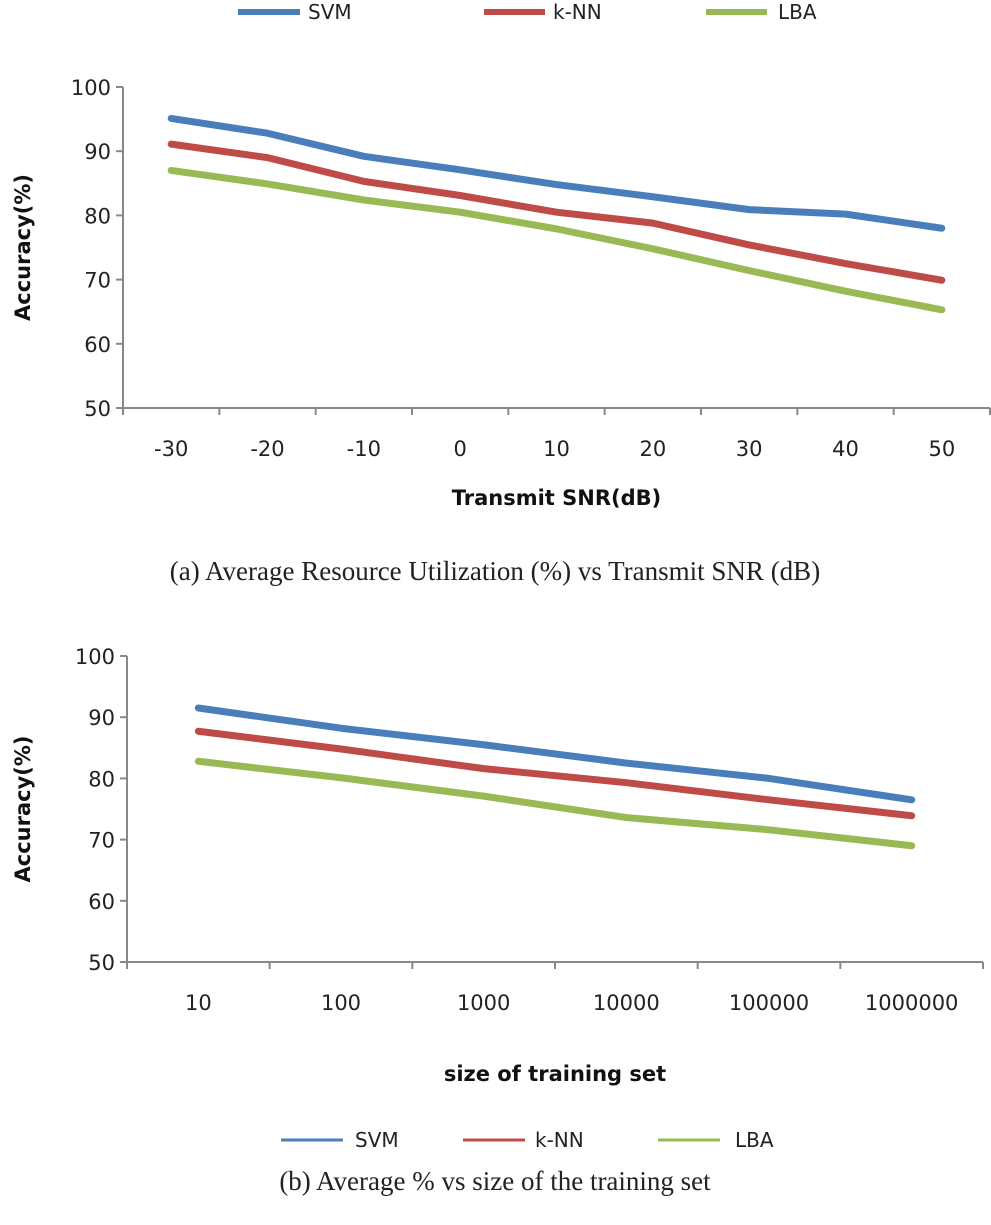  Describe the element at coordinates (555, 773) in the screenshot. I see `series-line-k-nn` at that location.